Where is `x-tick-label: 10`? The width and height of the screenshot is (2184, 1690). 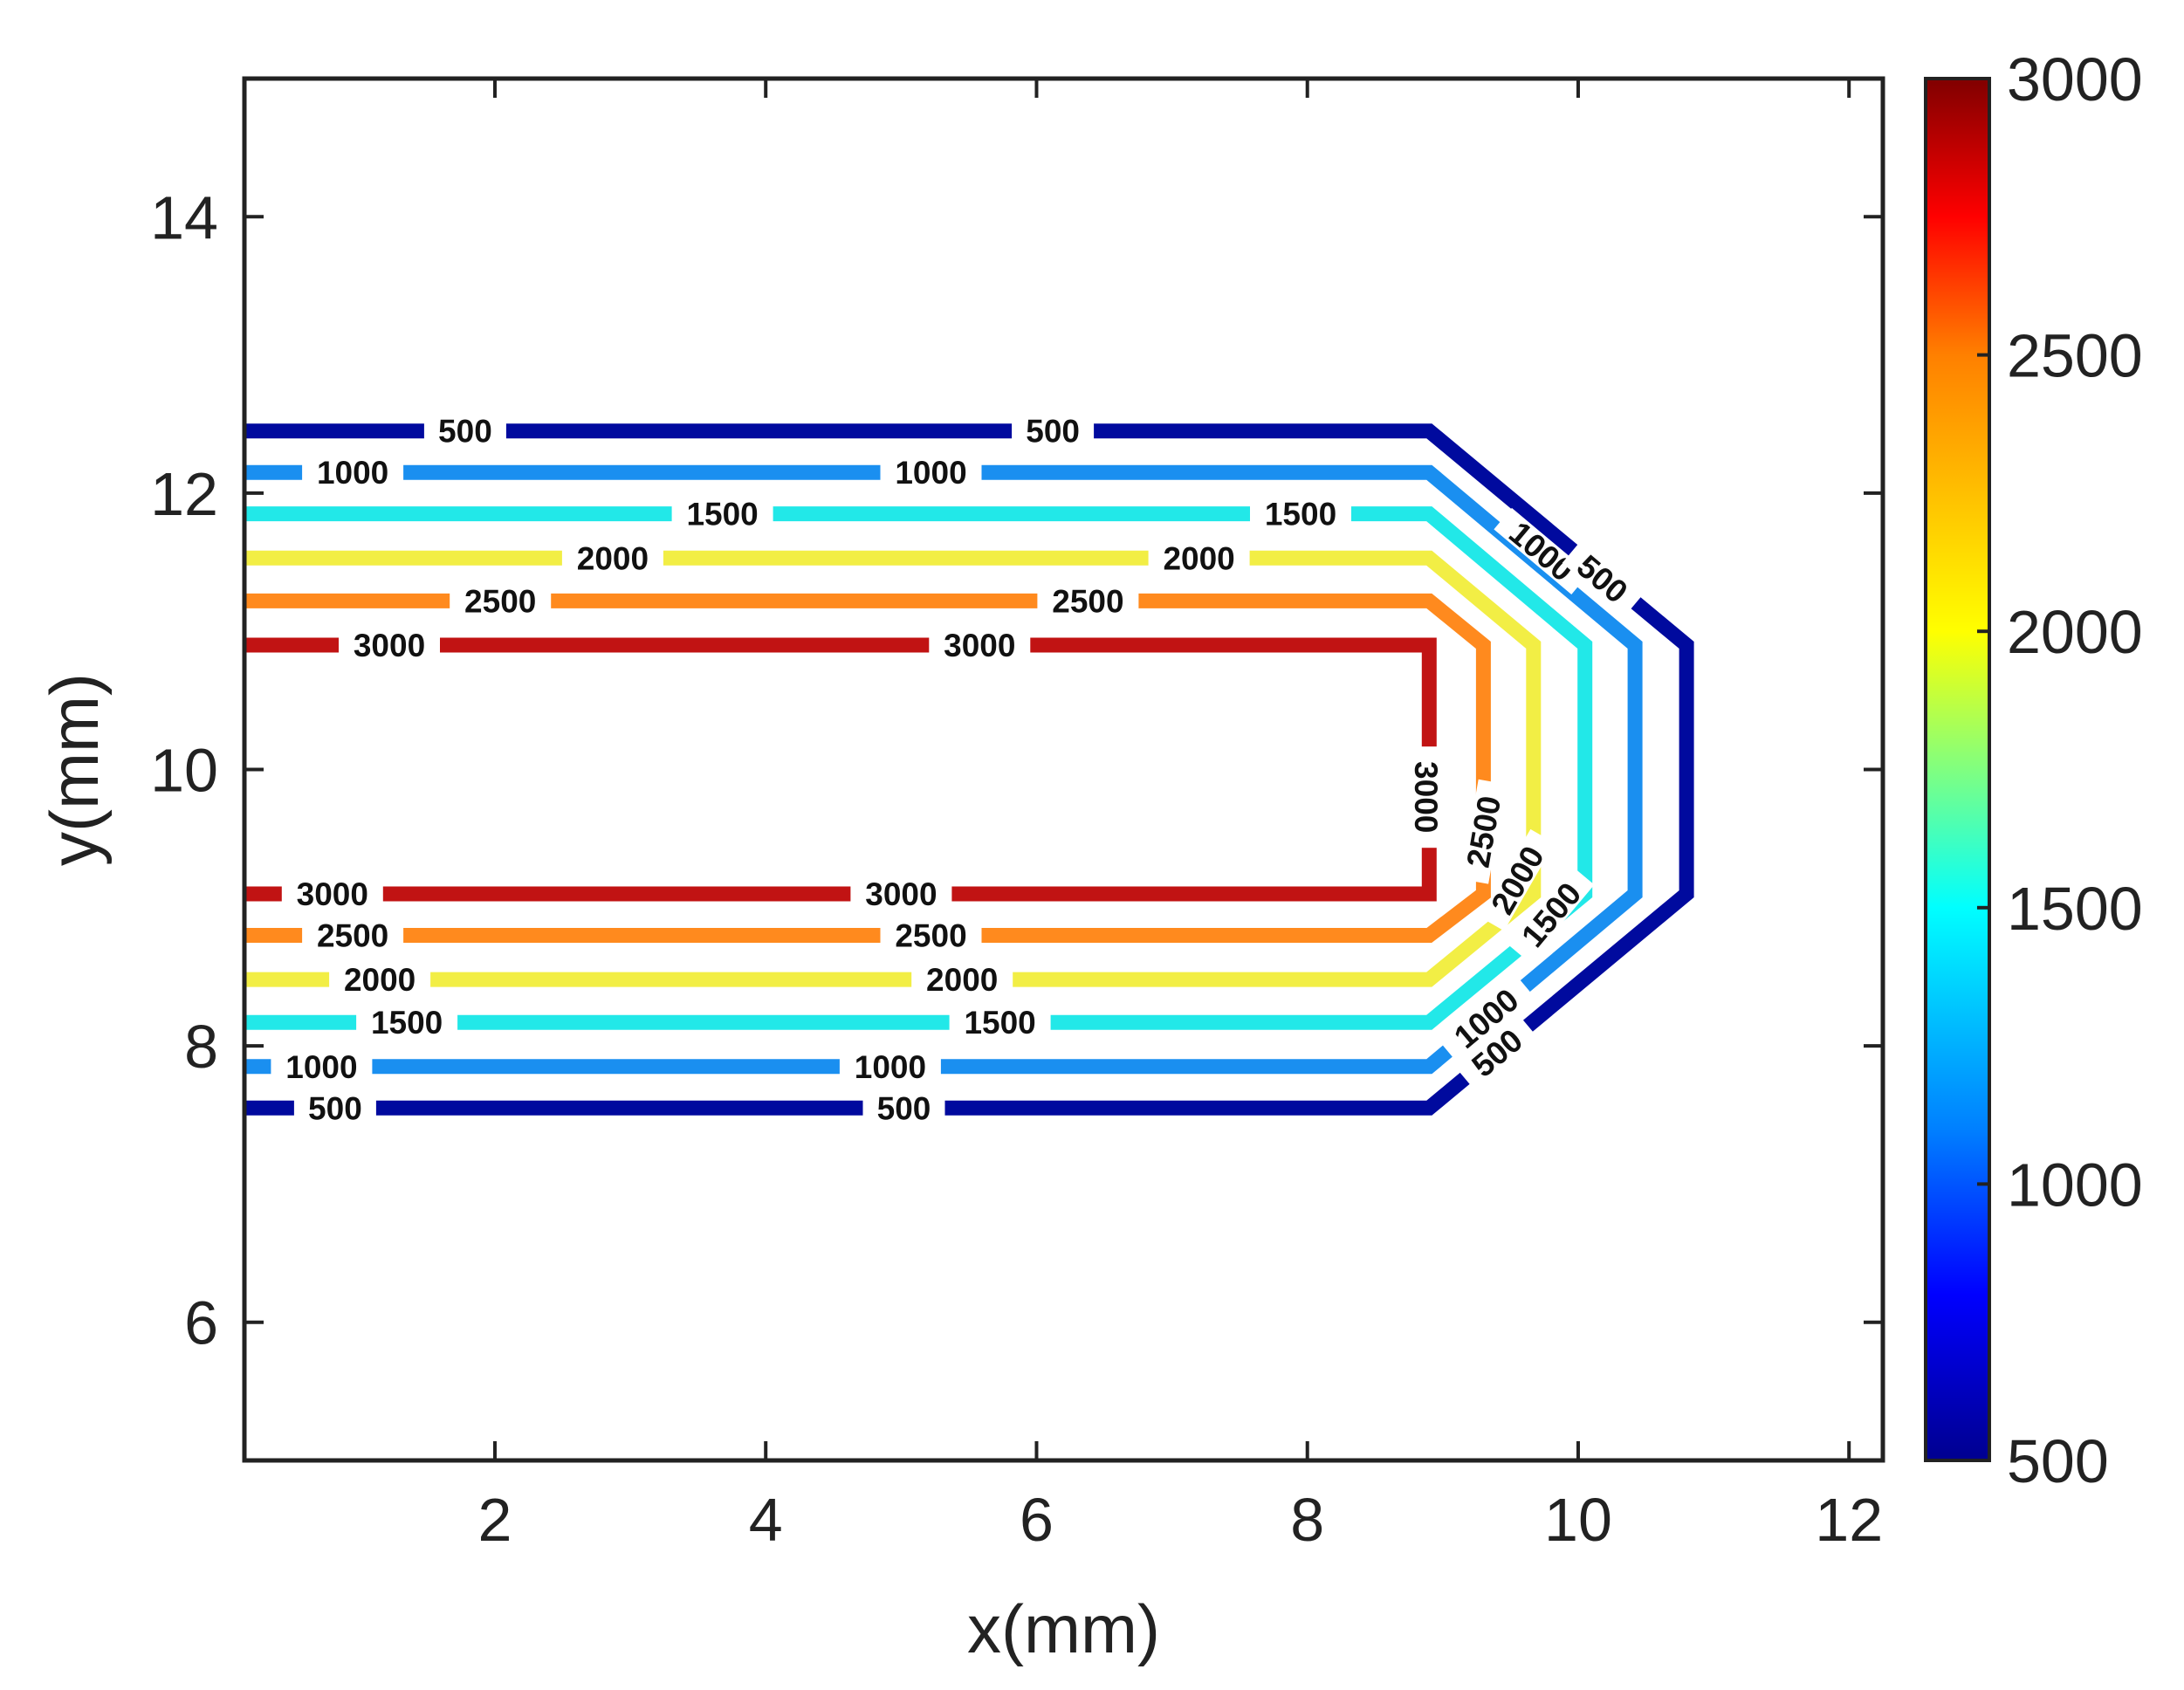 x-tick-label: 10 is located at coordinates (1578, 1520).